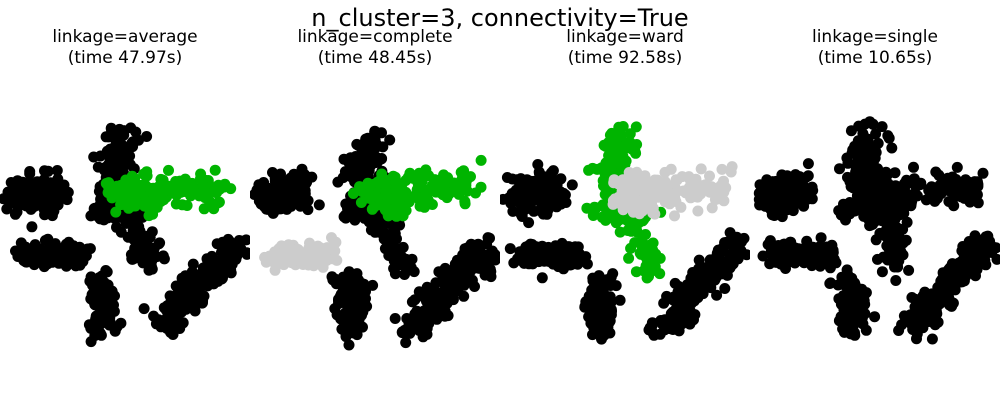 Image resolution: width=1000 pixels, height=400 pixels. What do you see at coordinates (500, 18) in the screenshot?
I see `figure-title: n_cluster=3, connectivity=True` at bounding box center [500, 18].